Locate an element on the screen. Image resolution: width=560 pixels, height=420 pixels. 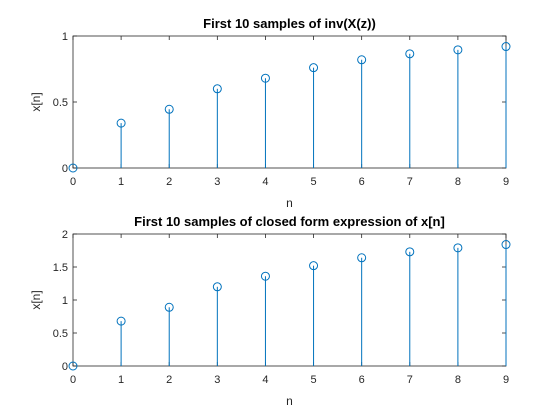
top-ytick-label: 0.5 is located at coordinates (60, 103).